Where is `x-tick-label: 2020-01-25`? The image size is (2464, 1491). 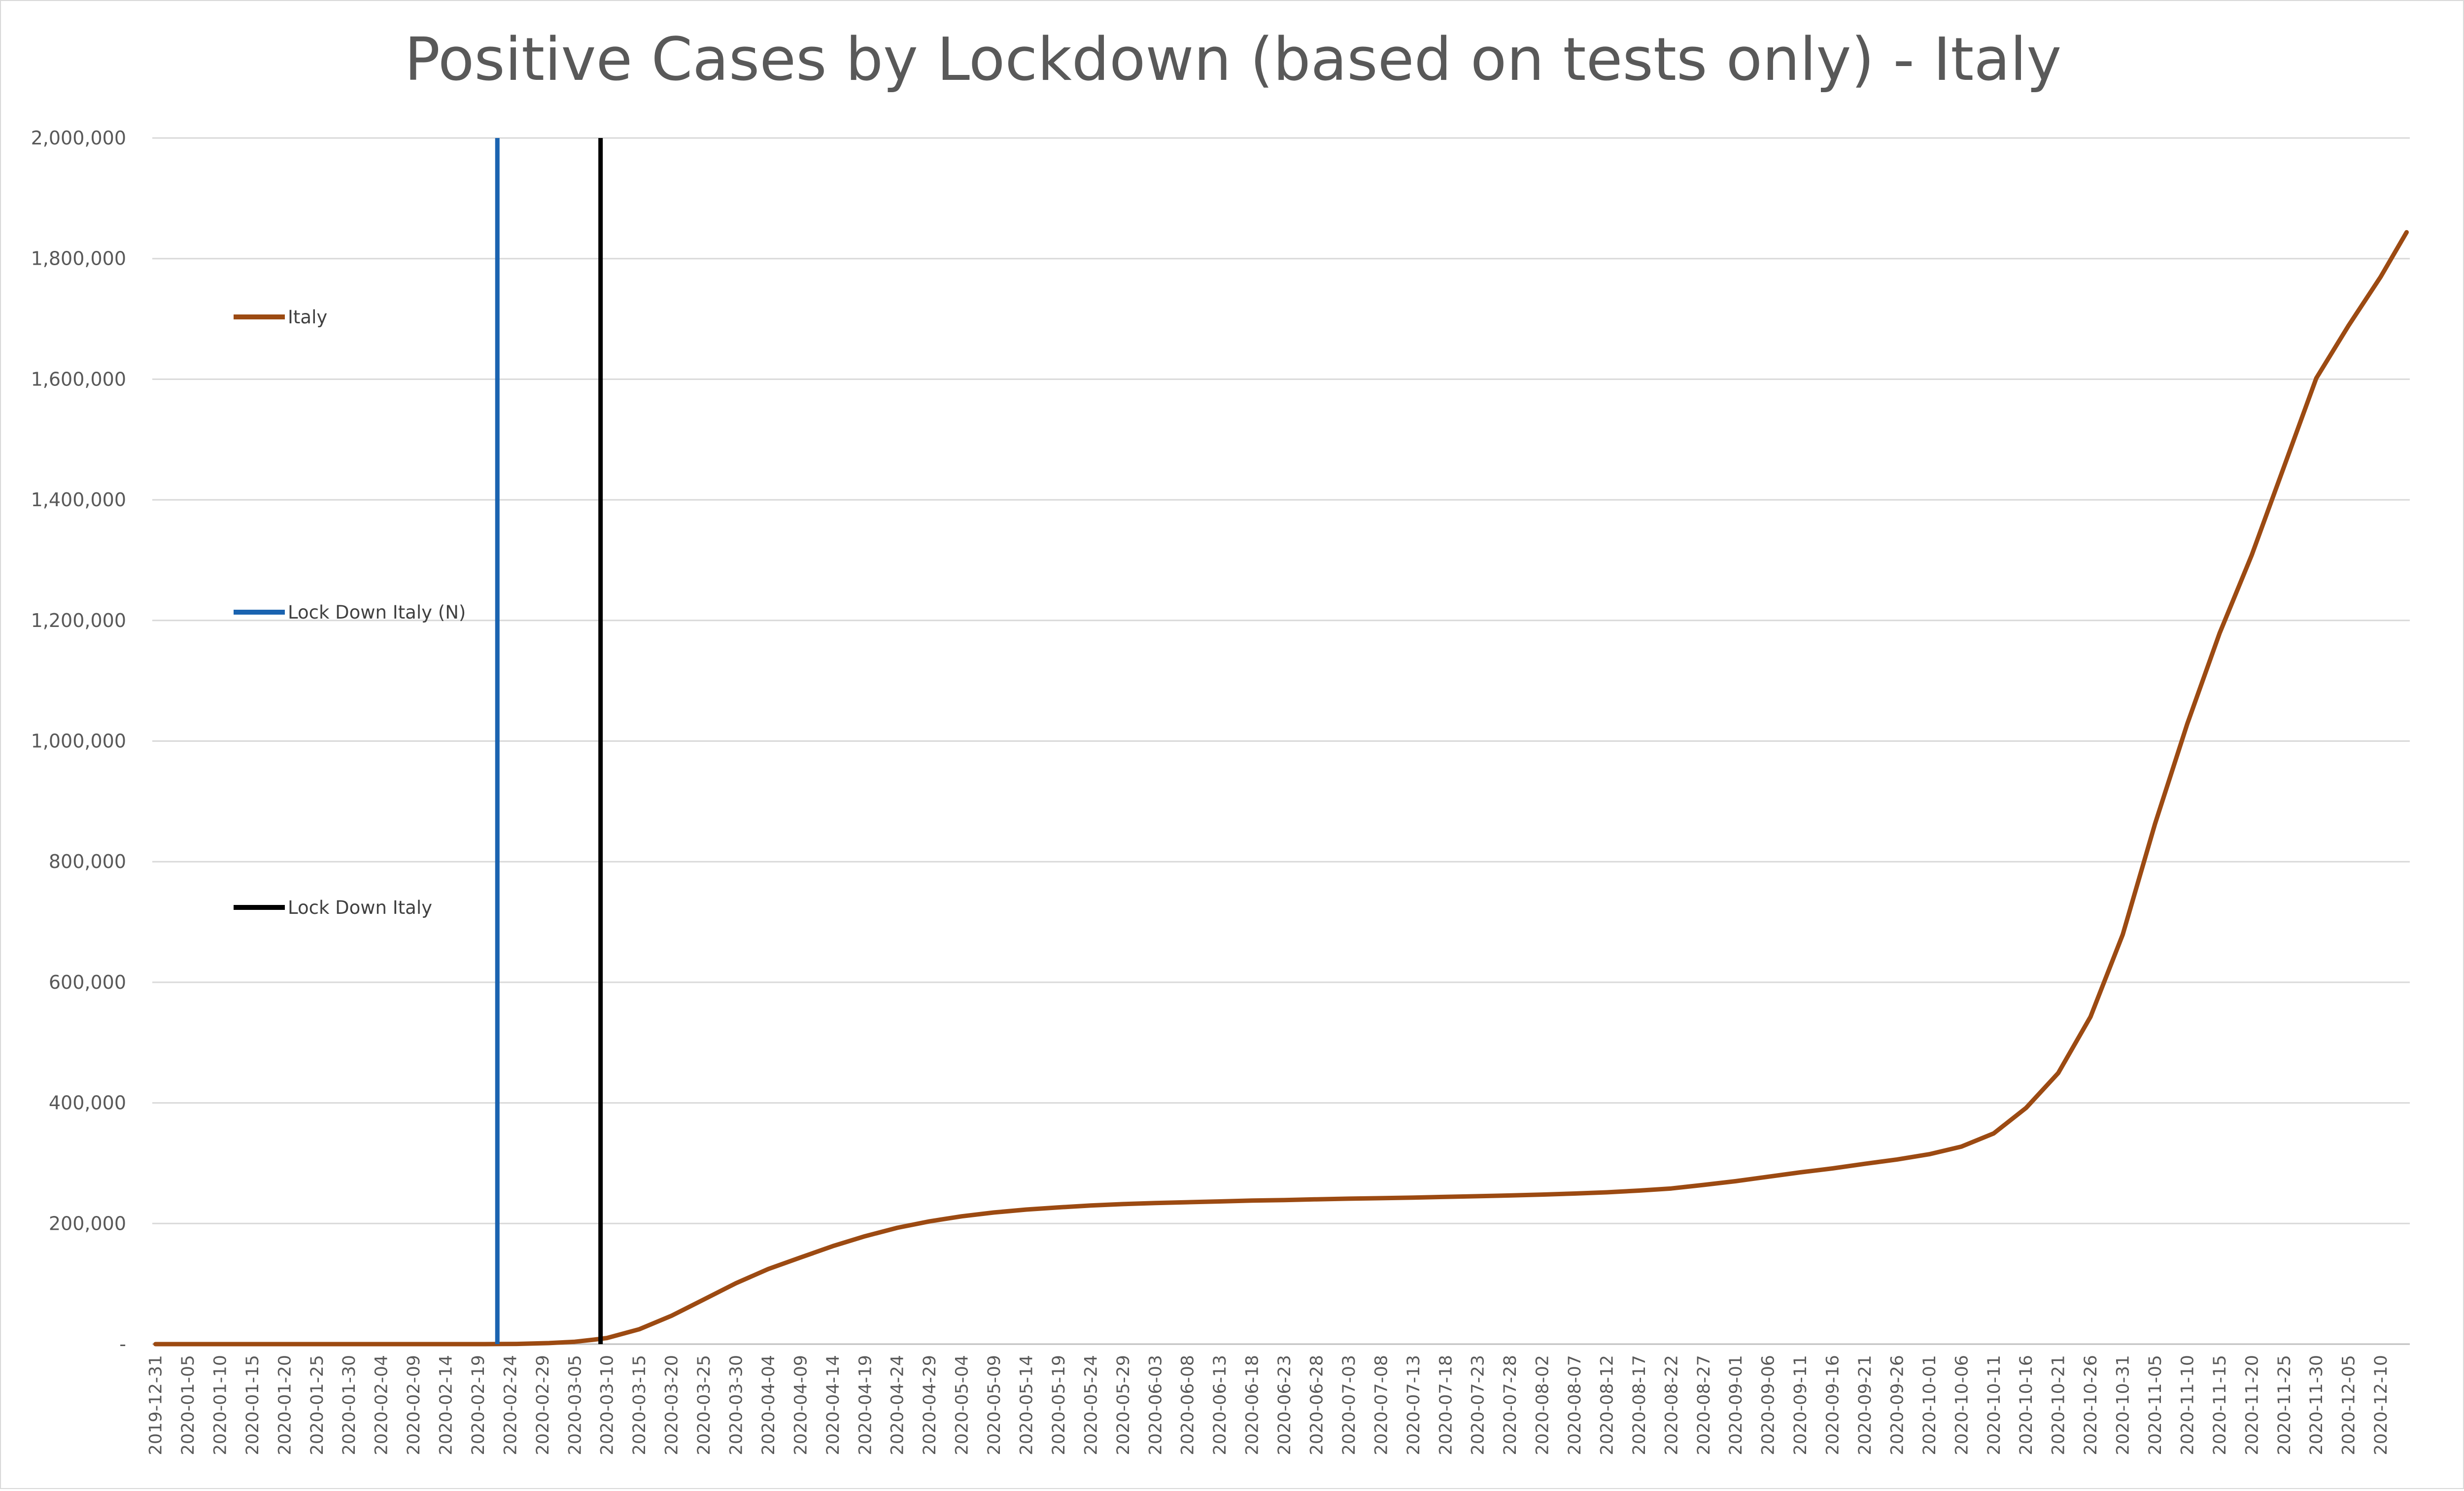
x-tick-label: 2020-01-25 is located at coordinates (317, 1405).